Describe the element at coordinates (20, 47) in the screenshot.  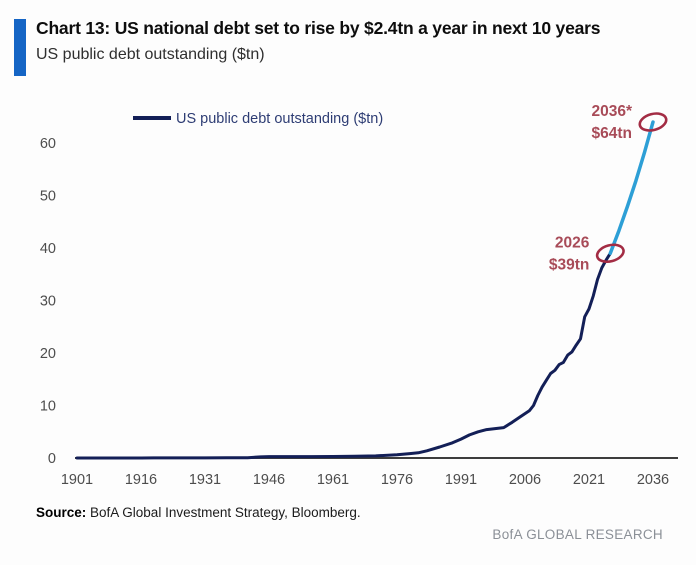
I see `accent-bar` at that location.